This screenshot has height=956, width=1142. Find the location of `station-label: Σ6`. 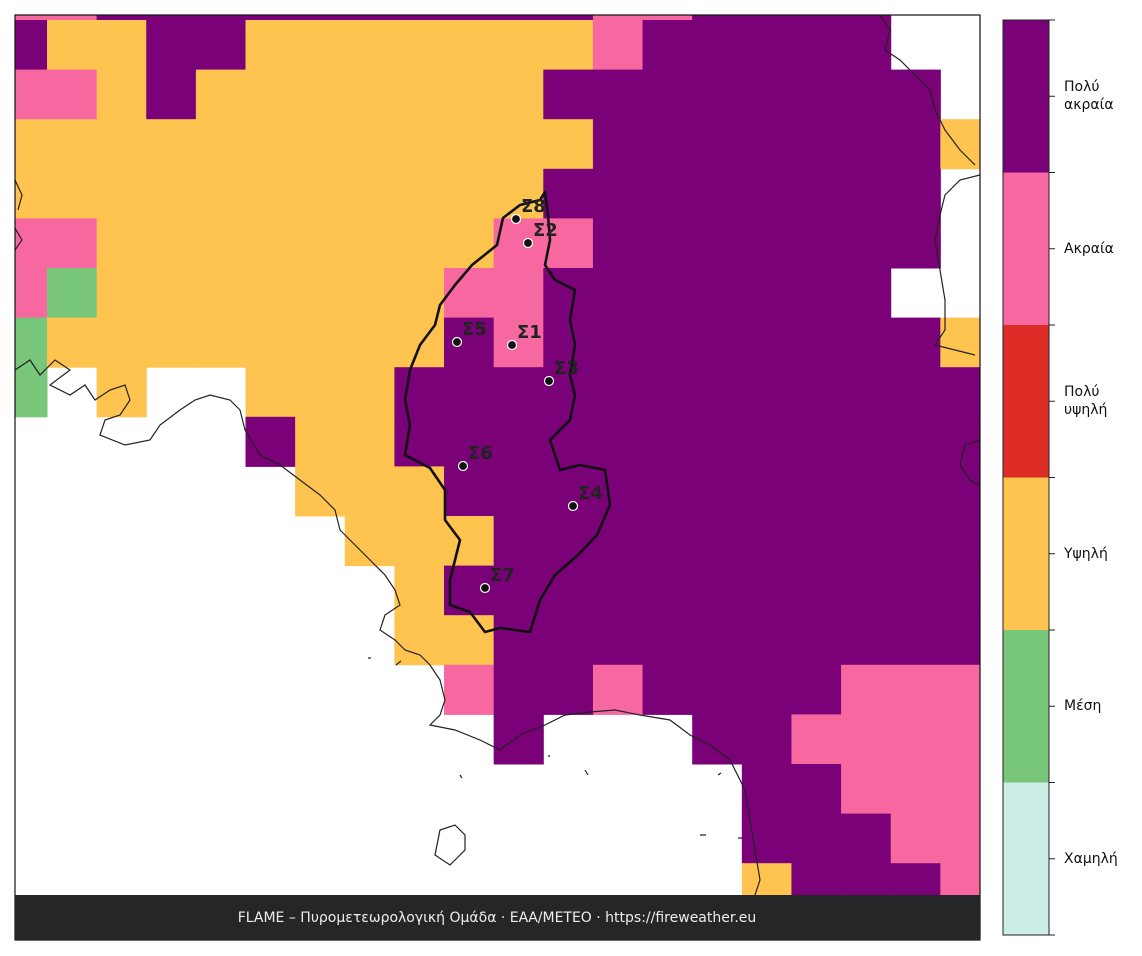

station-label: Σ6 is located at coordinates (480, 453).